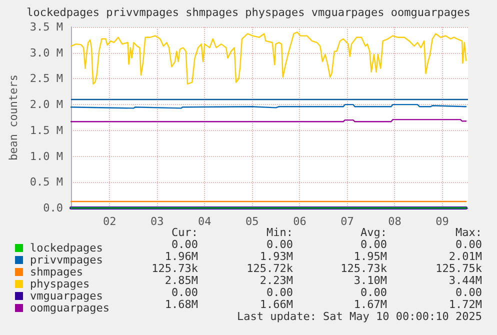  I want to click on text: 1.96M, so click(181, 256).